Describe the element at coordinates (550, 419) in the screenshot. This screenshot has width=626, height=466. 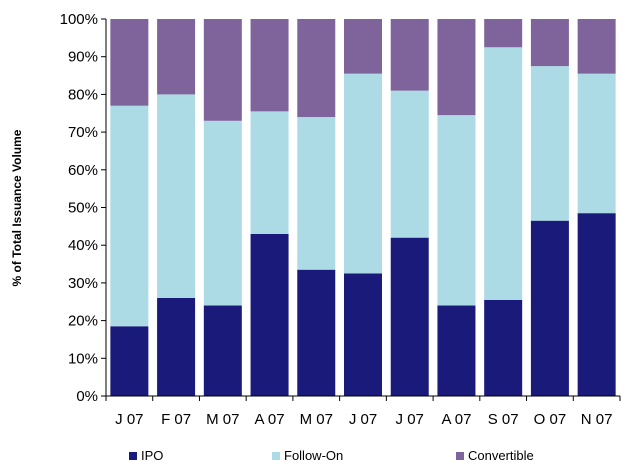
I see `x-tick-label: O 07` at that location.